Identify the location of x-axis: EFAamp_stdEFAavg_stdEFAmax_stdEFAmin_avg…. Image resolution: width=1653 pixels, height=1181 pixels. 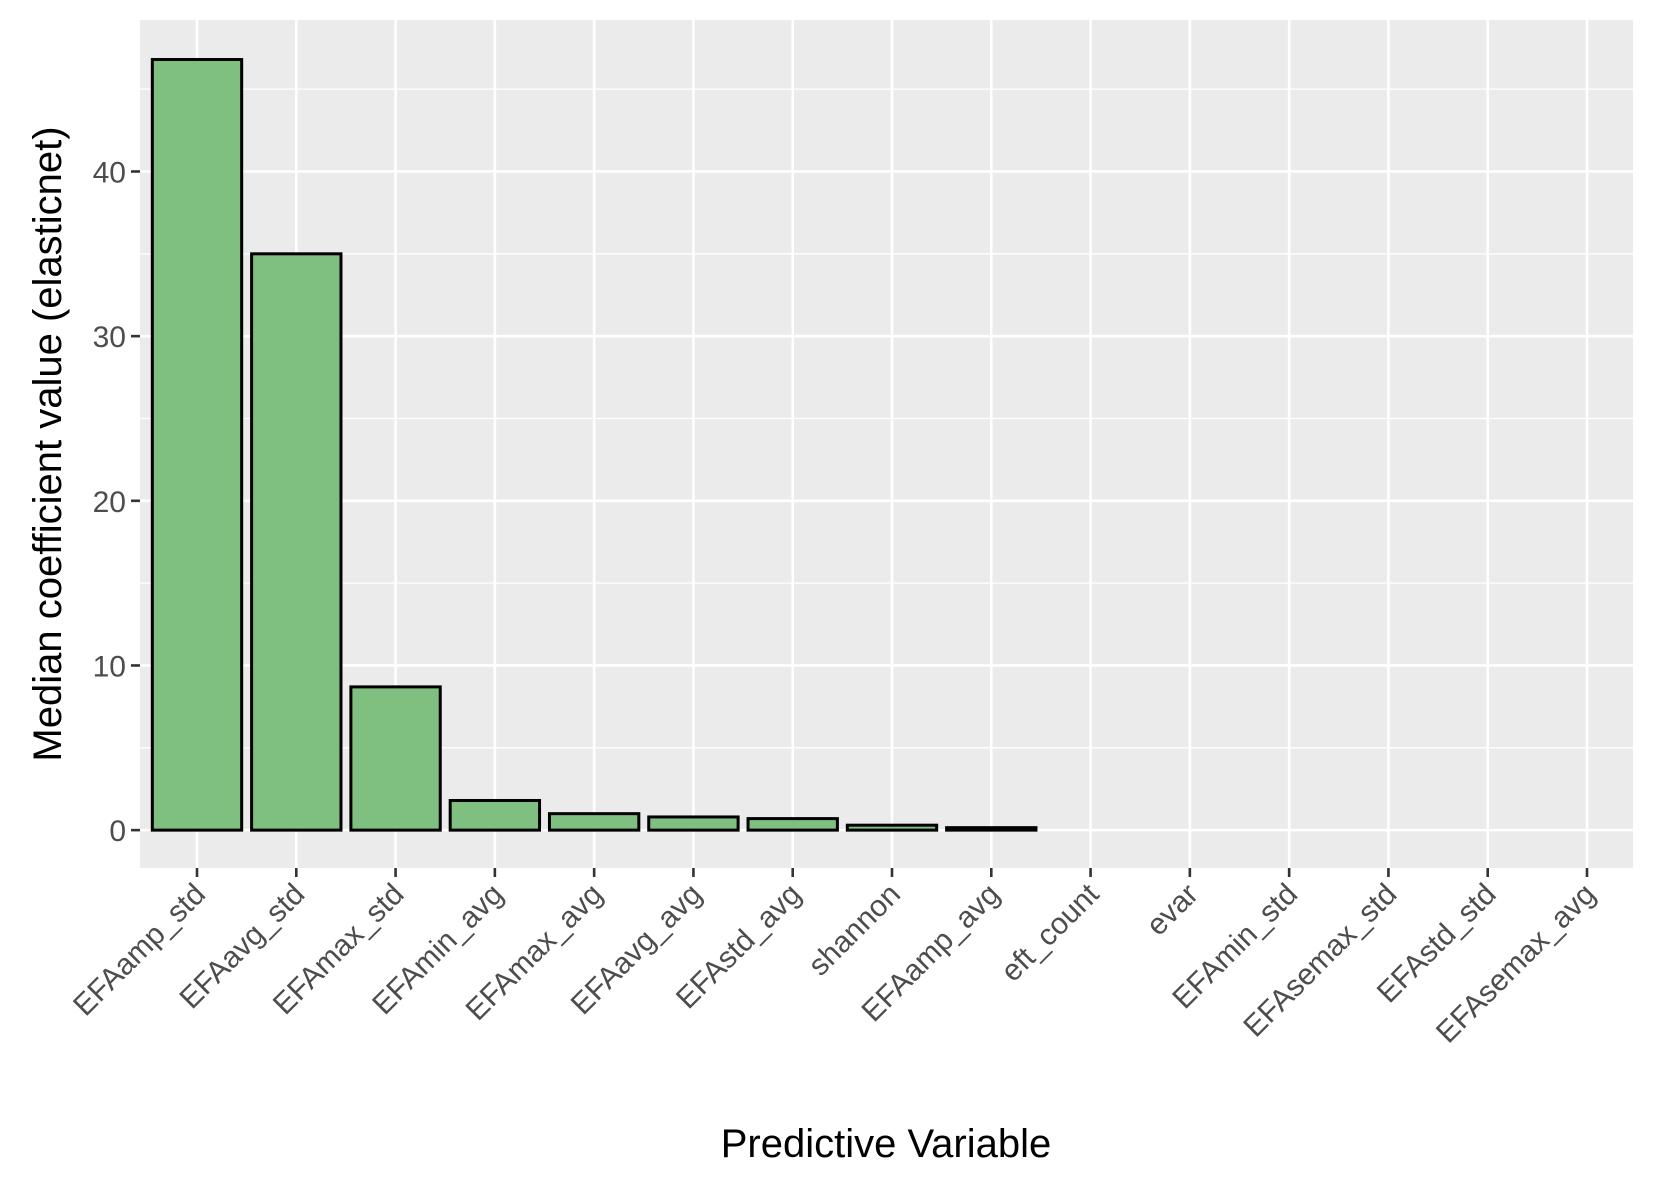
(834, 959).